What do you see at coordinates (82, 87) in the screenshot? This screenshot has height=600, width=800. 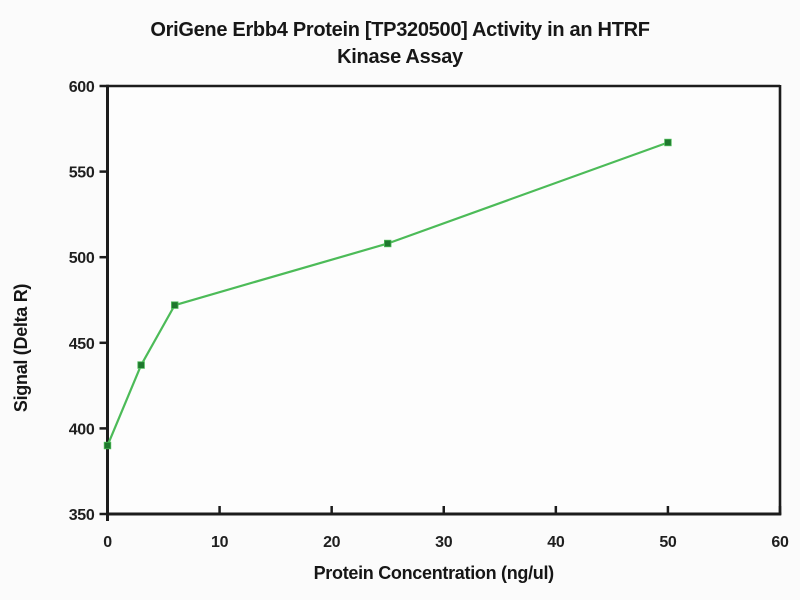 I see `y-tick-label: 600` at bounding box center [82, 87].